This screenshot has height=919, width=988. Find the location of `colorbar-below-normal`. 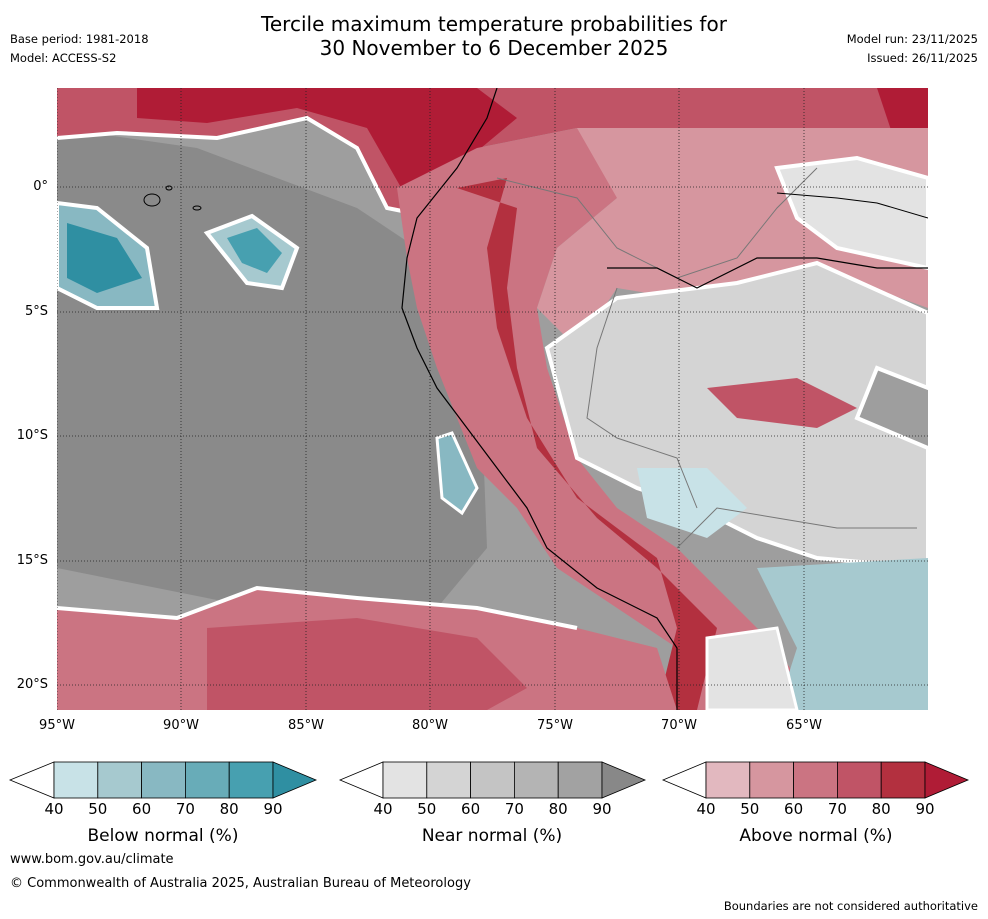

colorbar-below-normal is located at coordinates (163, 780).